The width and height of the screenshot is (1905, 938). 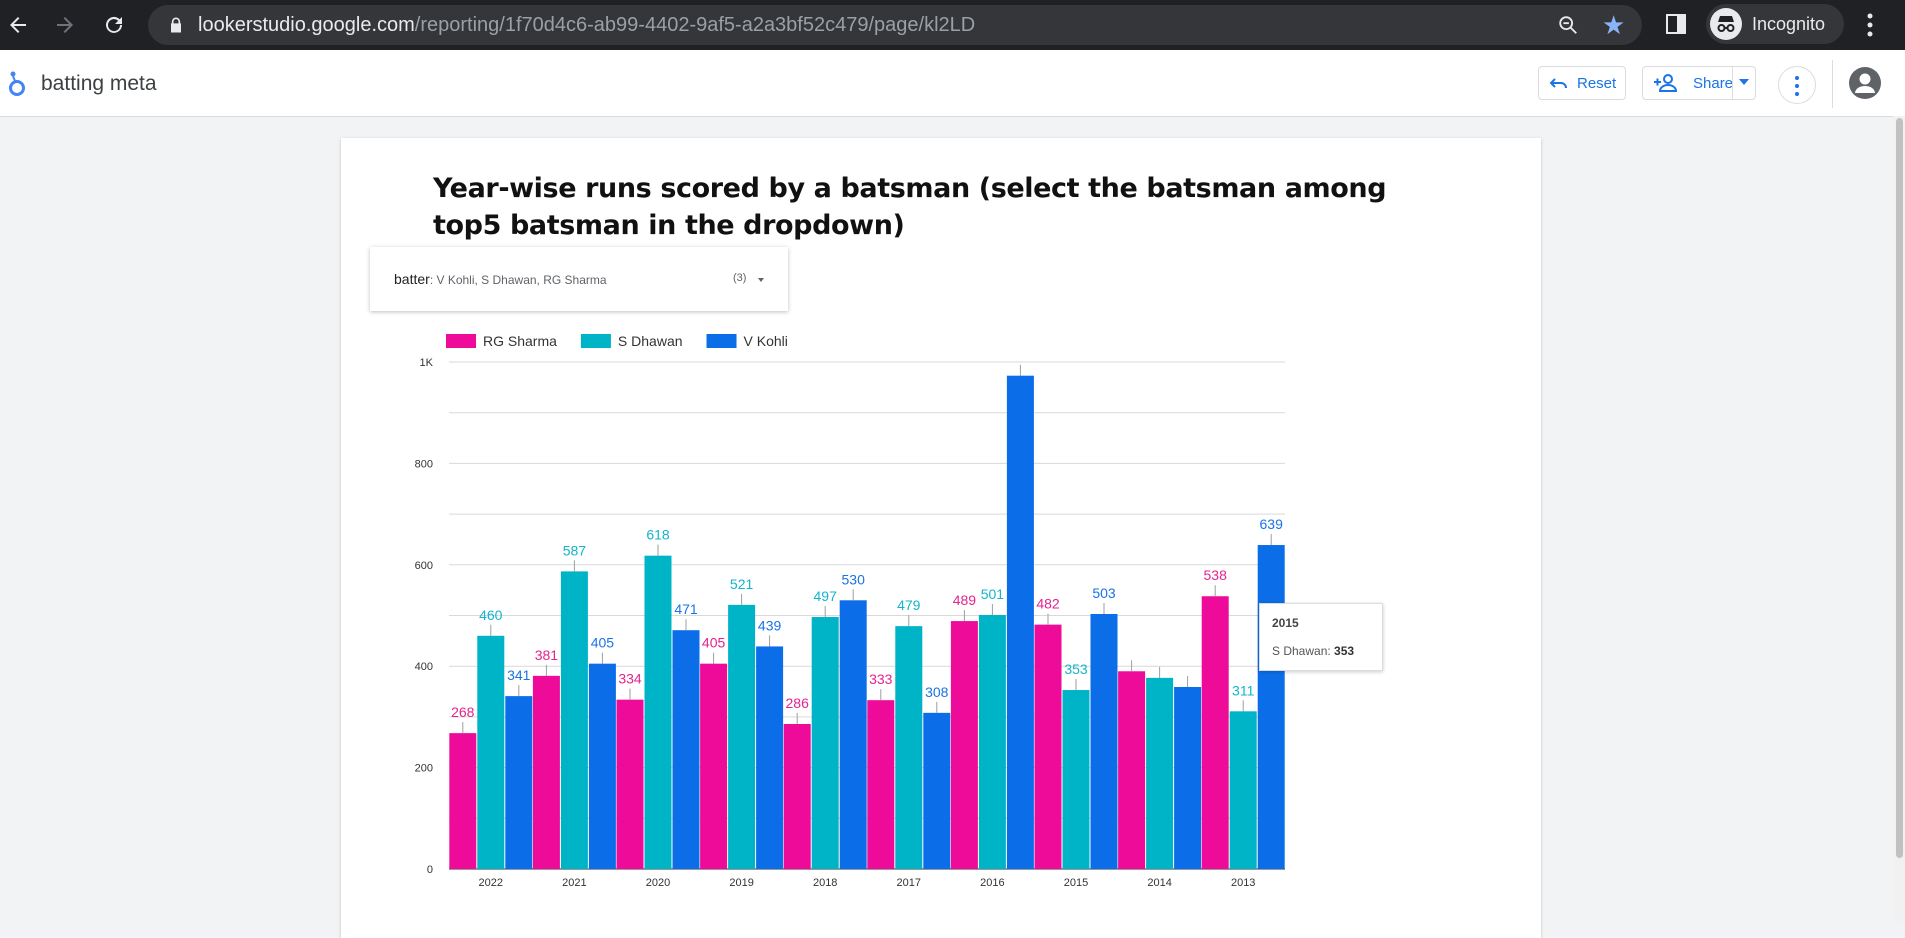 I want to click on data-label: 479, so click(x=909, y=605).